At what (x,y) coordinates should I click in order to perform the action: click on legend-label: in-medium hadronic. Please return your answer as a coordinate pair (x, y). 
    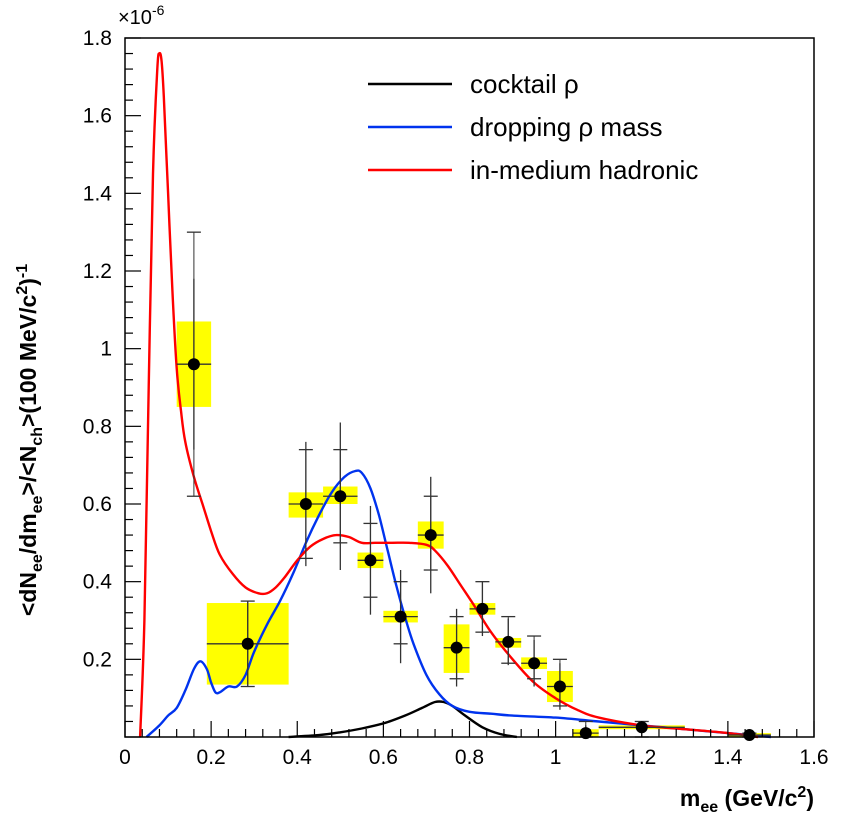
    Looking at the image, I should click on (584, 170).